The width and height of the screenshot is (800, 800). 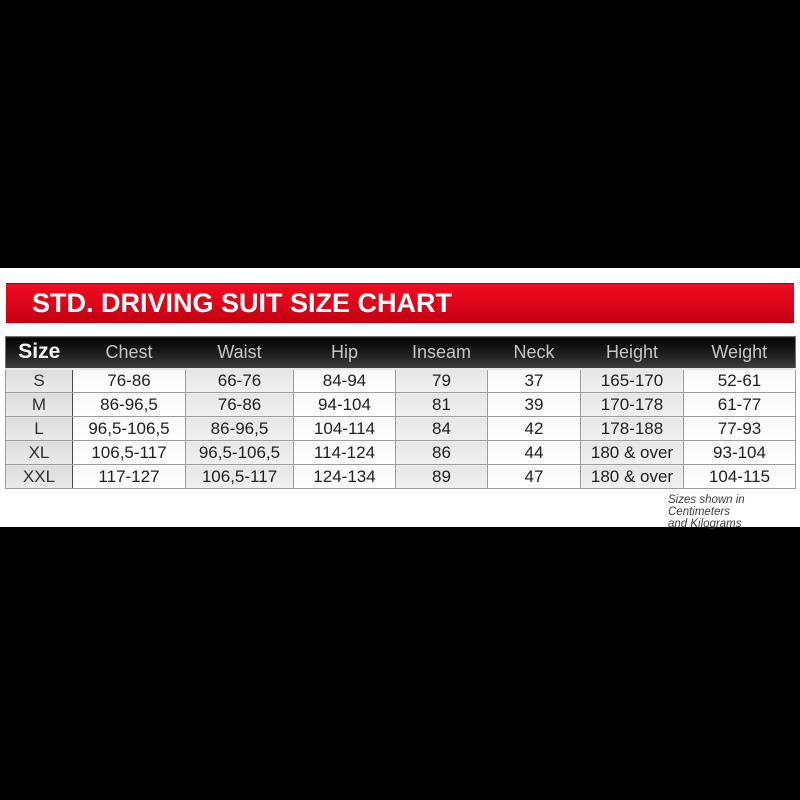 I want to click on chest-cell: 106,5-117, so click(x=129, y=452).